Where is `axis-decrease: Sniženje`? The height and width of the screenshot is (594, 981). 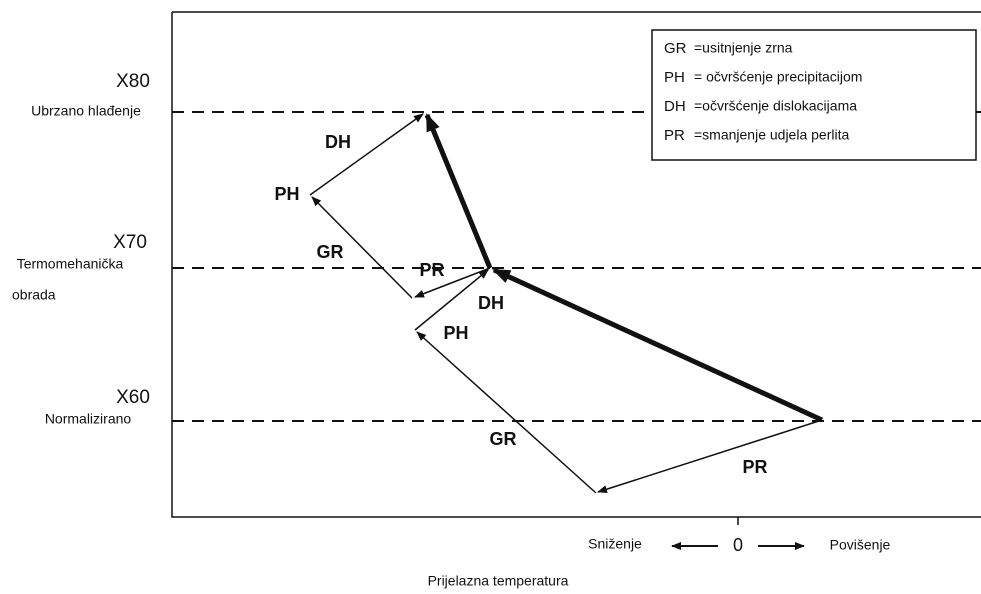 axis-decrease: Sniženje is located at coordinates (615, 544).